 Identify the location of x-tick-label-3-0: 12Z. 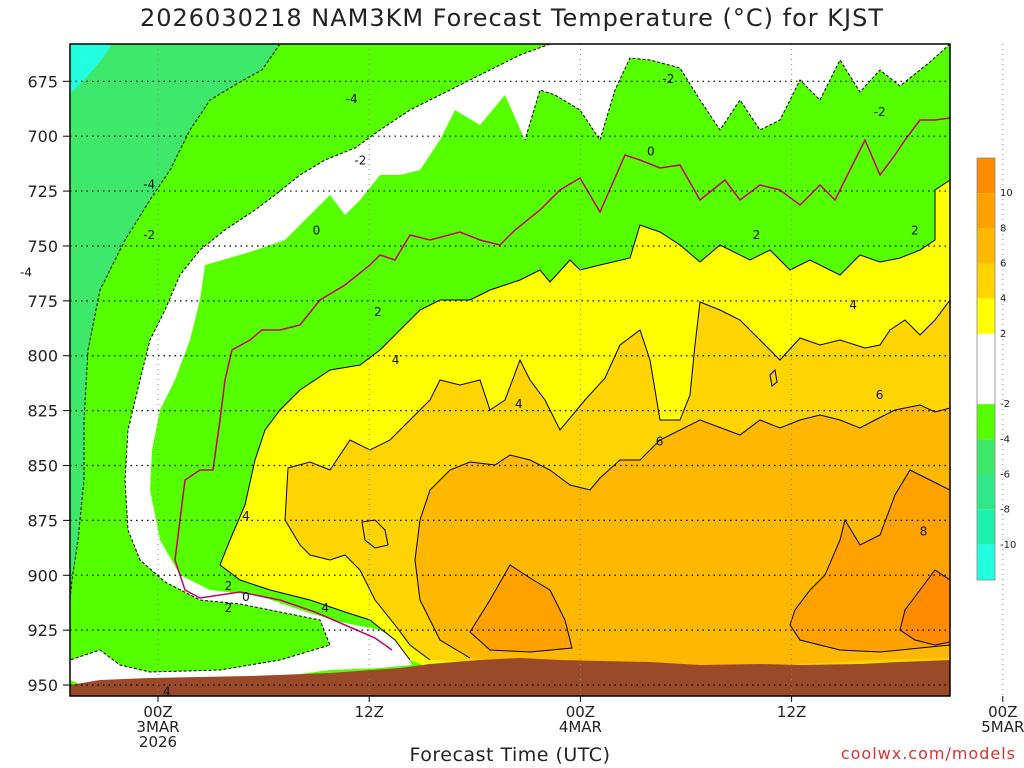
(791, 712).